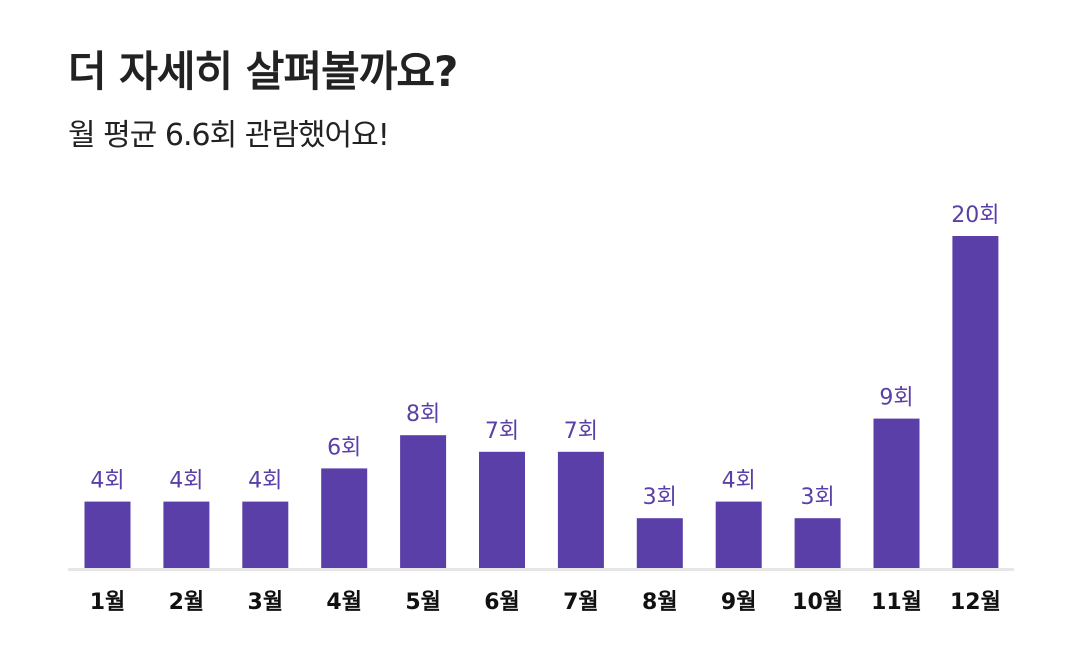  What do you see at coordinates (581, 431) in the screenshot?
I see `value-label-7: 7회` at bounding box center [581, 431].